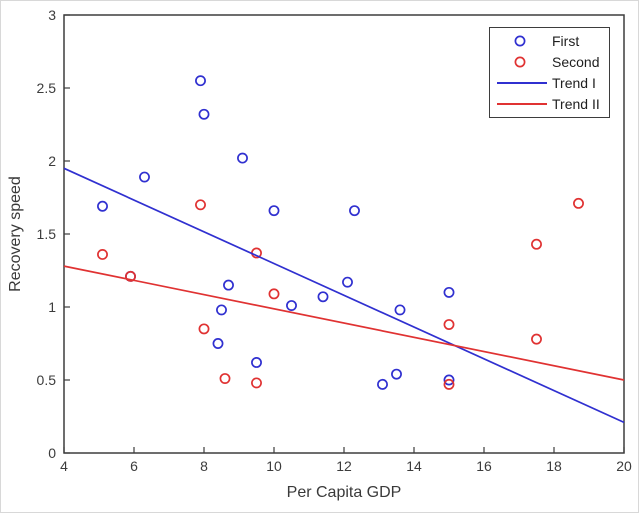 The width and height of the screenshot is (639, 513). I want to click on y-tick-label: 2.5, so click(47, 88).